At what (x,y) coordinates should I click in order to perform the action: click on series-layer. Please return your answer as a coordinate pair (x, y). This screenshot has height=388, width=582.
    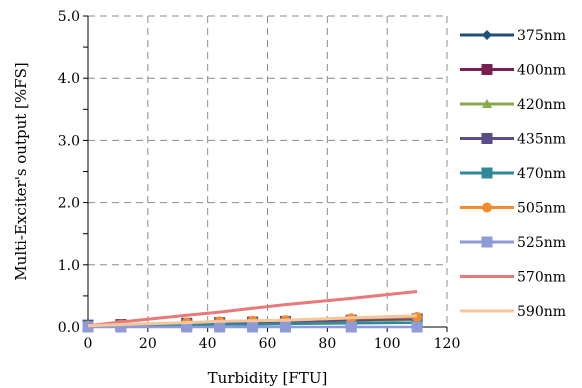
    Looking at the image, I should click on (252, 311).